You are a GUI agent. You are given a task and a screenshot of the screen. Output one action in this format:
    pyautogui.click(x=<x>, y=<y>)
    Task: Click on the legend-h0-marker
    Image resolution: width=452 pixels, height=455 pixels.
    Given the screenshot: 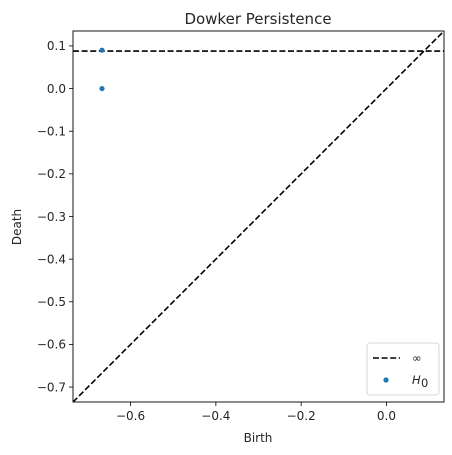 What is the action you would take?
    pyautogui.click(x=386, y=380)
    